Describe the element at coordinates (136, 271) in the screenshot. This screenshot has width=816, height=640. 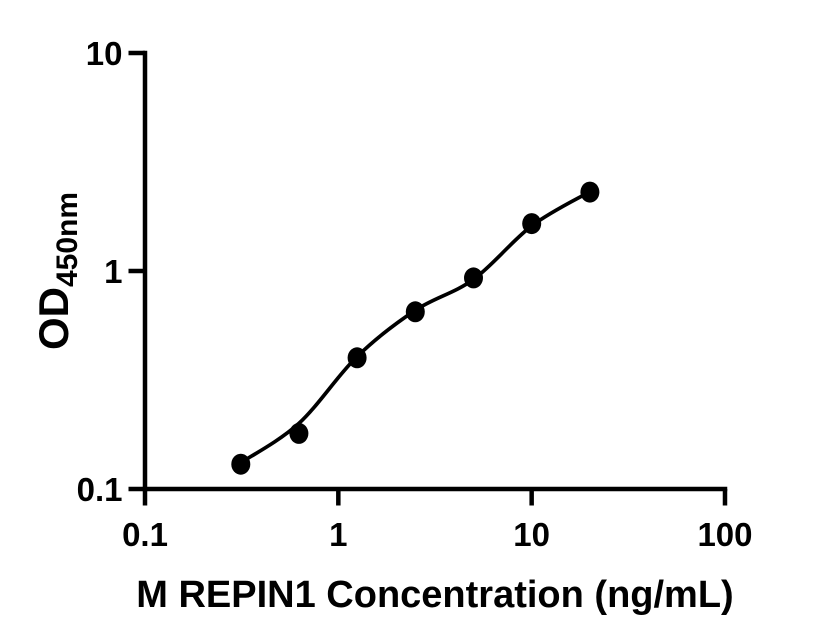
I see `y-axis-ticks` at that location.